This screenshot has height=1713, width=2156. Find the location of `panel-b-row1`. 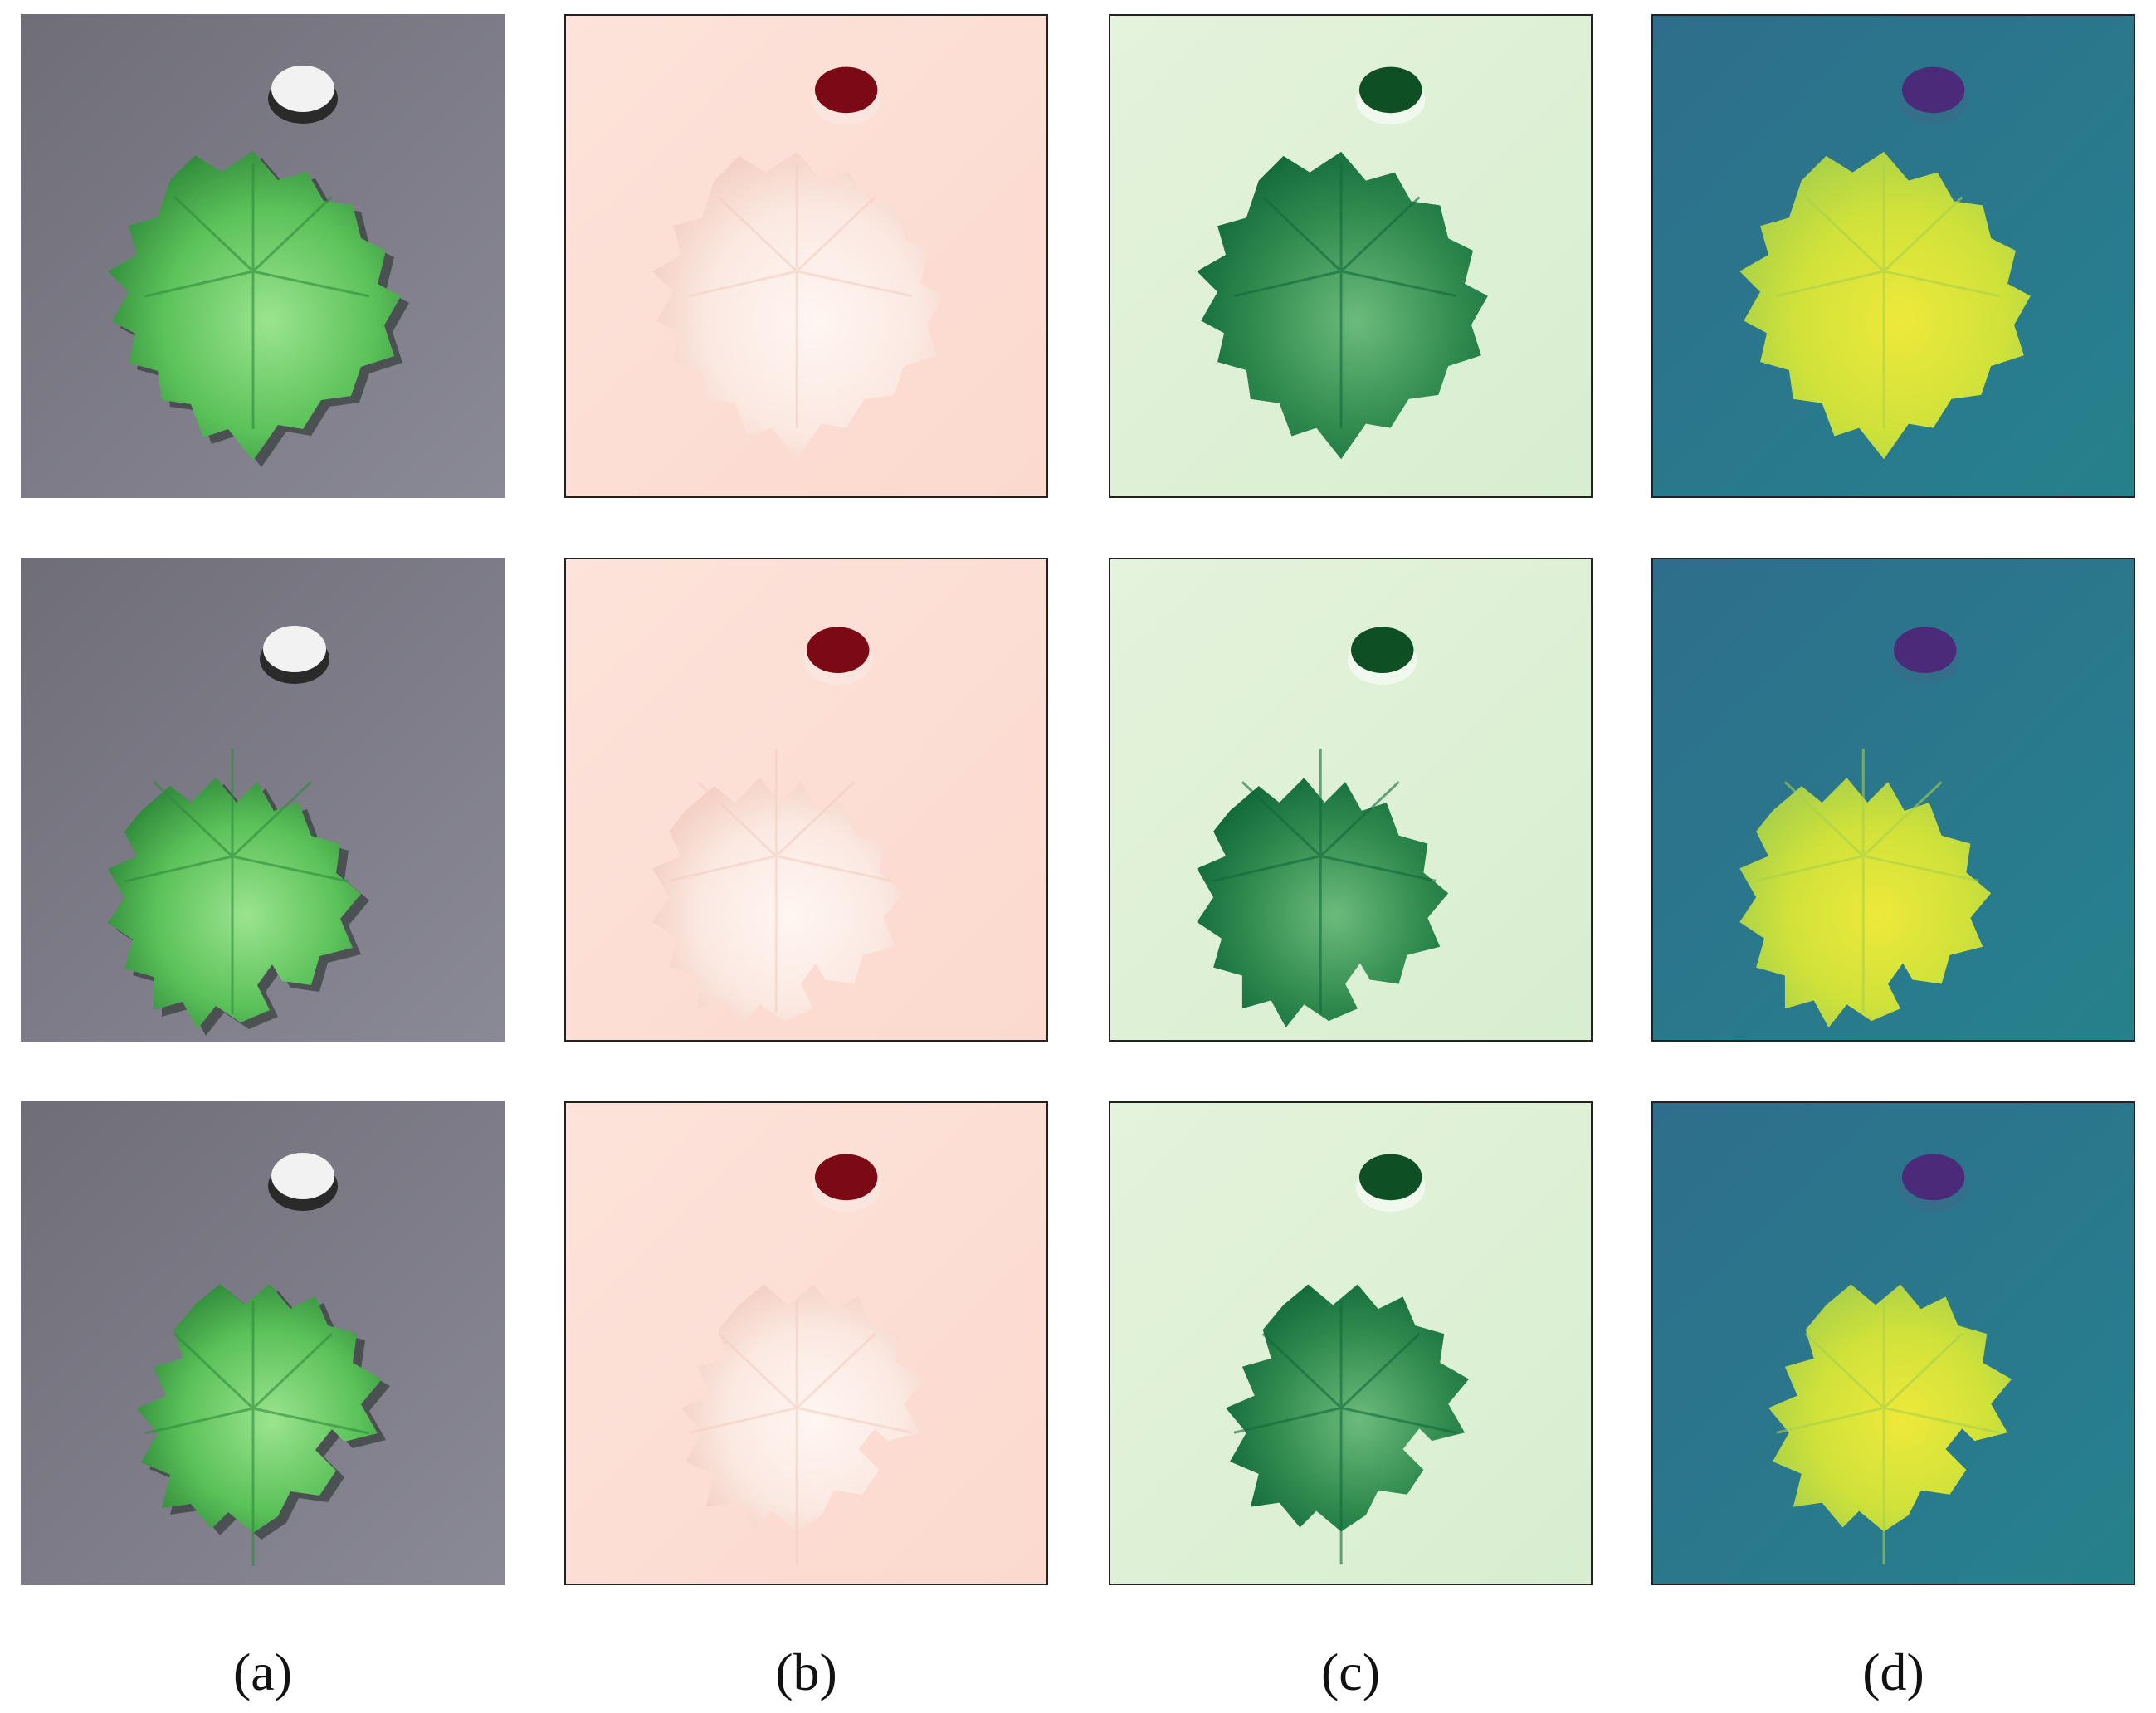

panel-b-row1 is located at coordinates (806, 256).